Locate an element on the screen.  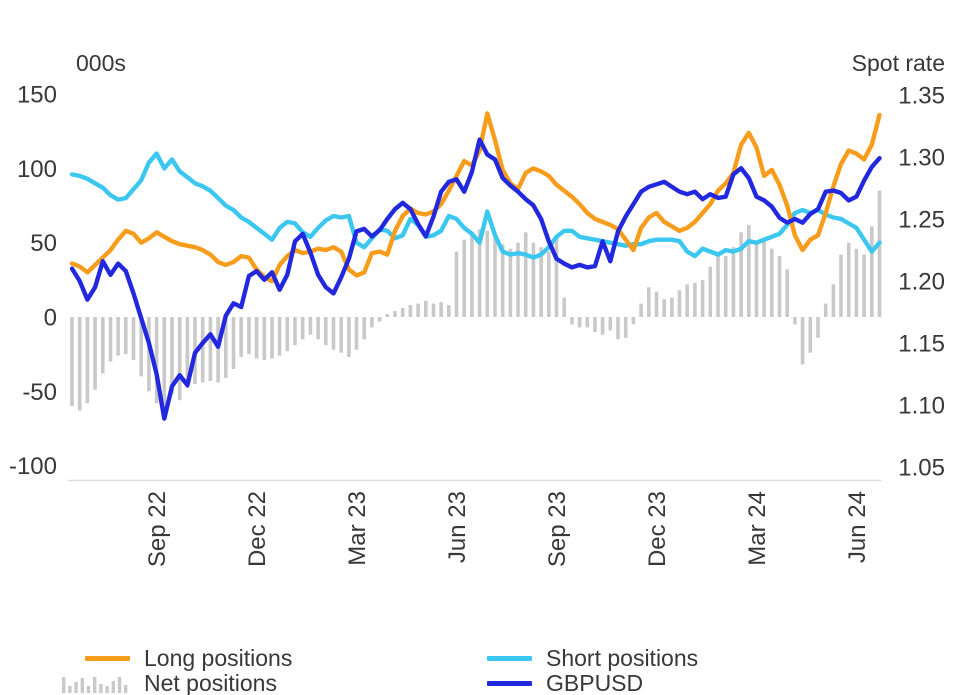
x-axis-tick-label: Jun 24 is located at coordinates (857, 527).